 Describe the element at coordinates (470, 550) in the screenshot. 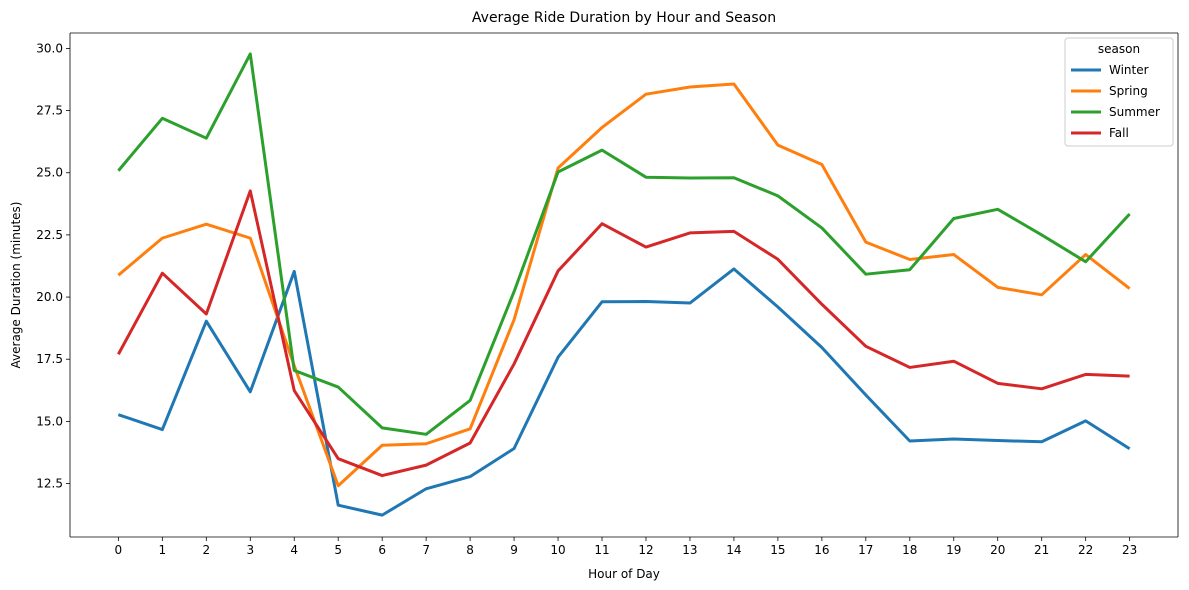

I see `x-tick-label: 8` at that location.